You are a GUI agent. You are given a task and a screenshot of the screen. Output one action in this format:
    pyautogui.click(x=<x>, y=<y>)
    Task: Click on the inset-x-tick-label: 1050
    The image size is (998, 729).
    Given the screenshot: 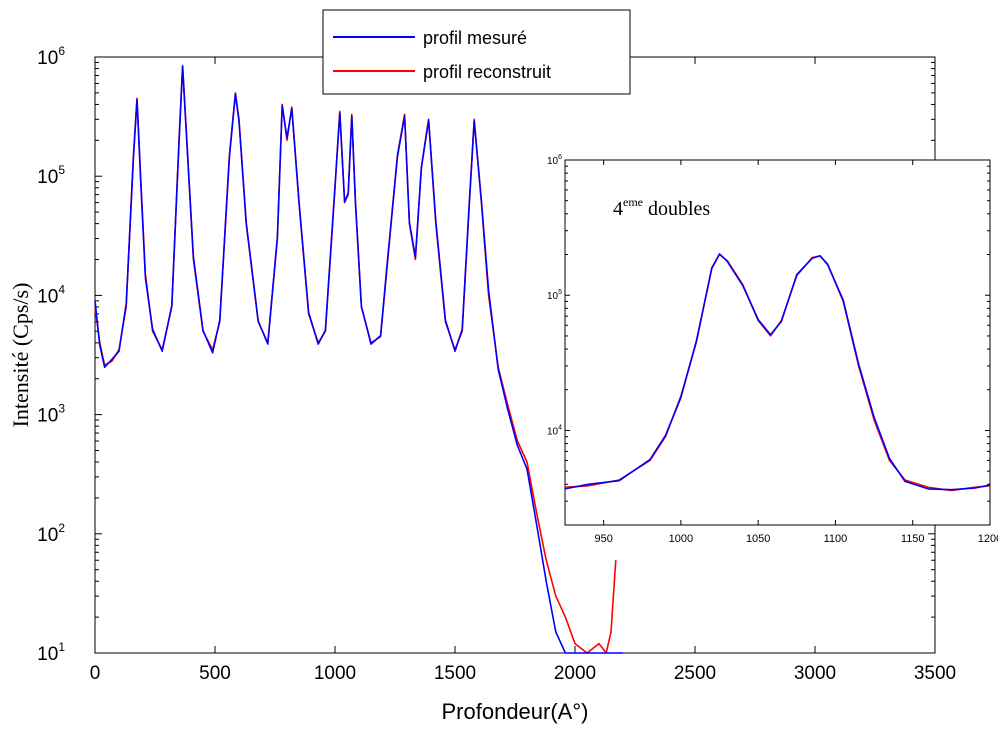 What is the action you would take?
    pyautogui.click(x=758, y=539)
    